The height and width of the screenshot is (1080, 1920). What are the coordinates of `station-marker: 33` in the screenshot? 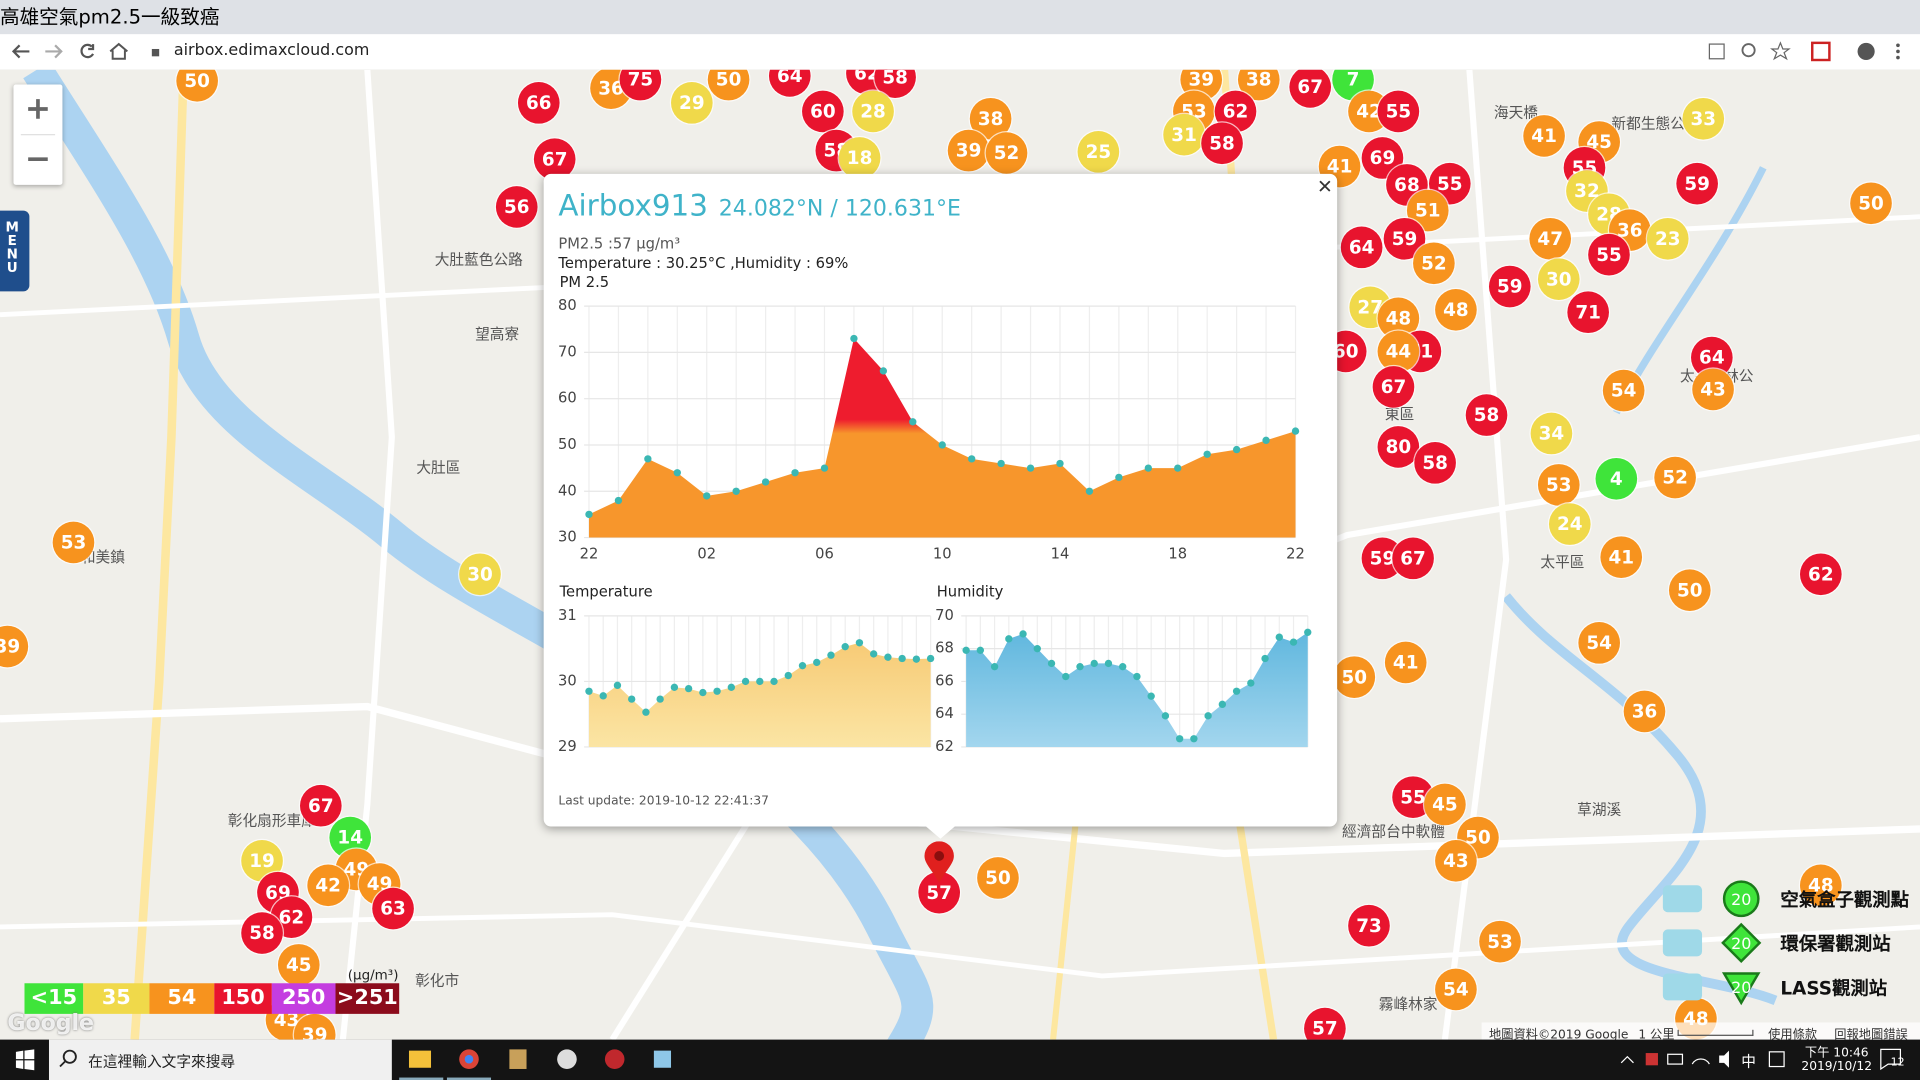 It's located at (1703, 118).